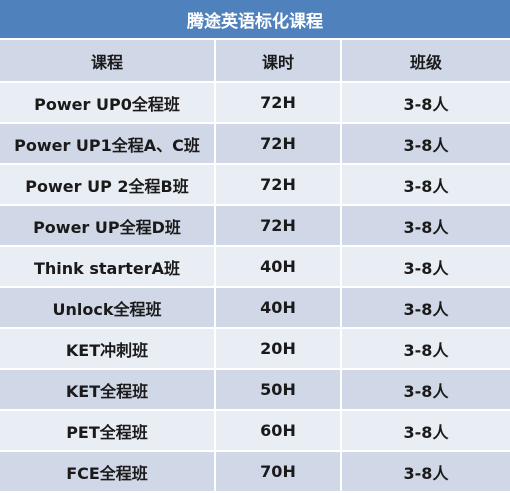 The image size is (510, 493). I want to click on header-class-size: 班级, so click(426, 61).